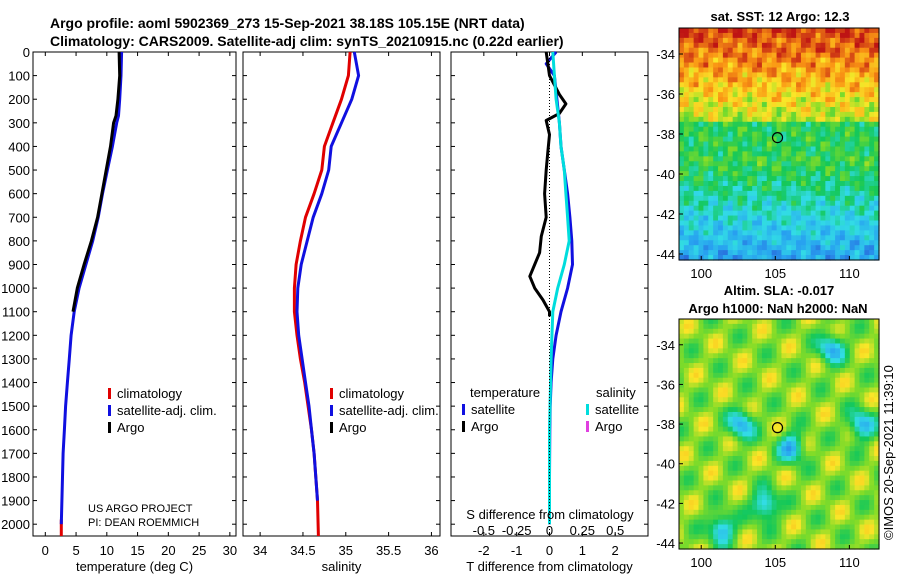 The height and width of the screenshot is (580, 900). I want to click on x-tick-label: 1, so click(582, 550).